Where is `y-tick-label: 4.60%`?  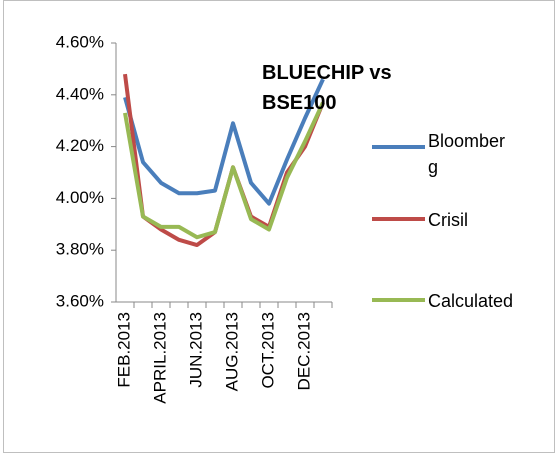
y-tick-label: 4.60% is located at coordinates (80, 41).